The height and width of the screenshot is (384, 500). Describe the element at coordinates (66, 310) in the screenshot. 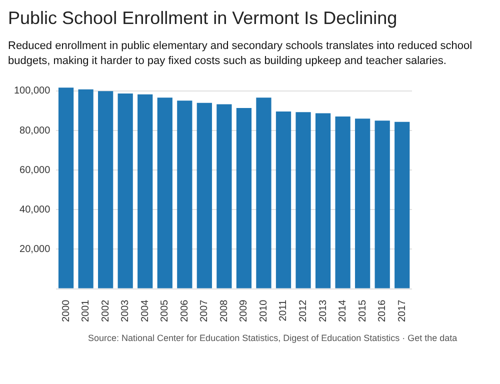

I see `x-tick-label: 2000` at that location.